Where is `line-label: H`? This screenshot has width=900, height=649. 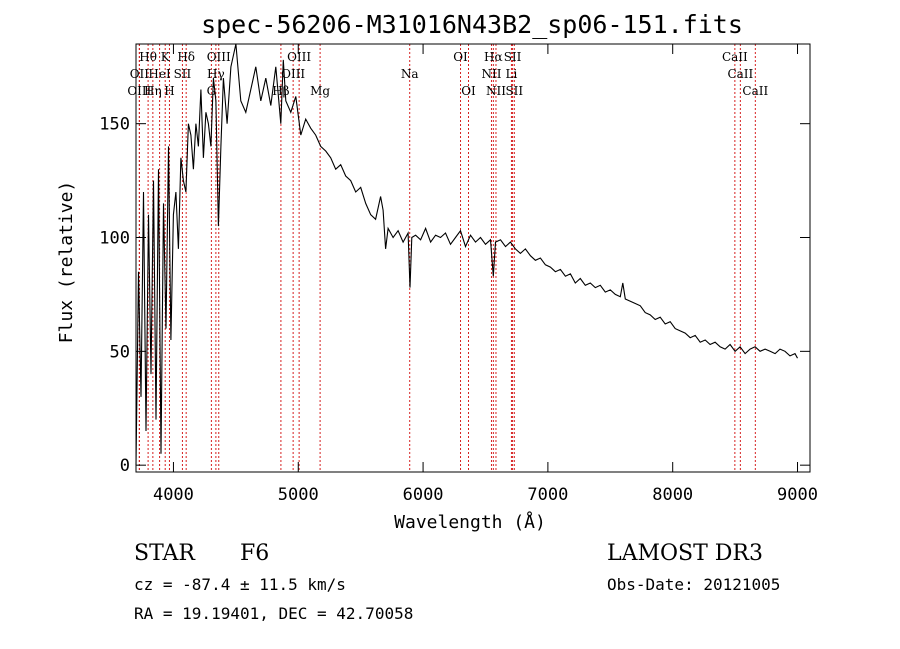 line-label: H is located at coordinates (169, 91).